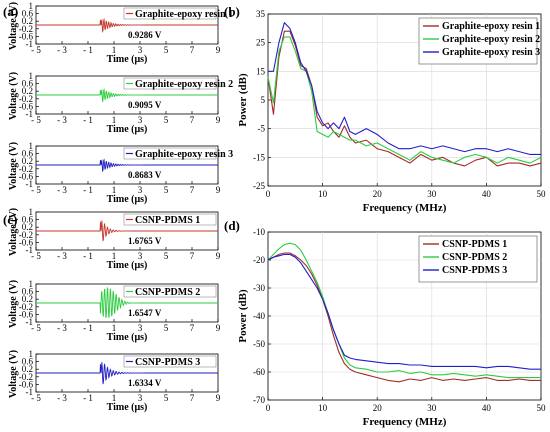 Image resolution: width=550 pixels, height=432 pixels. Describe the element at coordinates (145, 241) in the screenshot. I see `peak-voltage-annotation: 1.6765 V` at that location.